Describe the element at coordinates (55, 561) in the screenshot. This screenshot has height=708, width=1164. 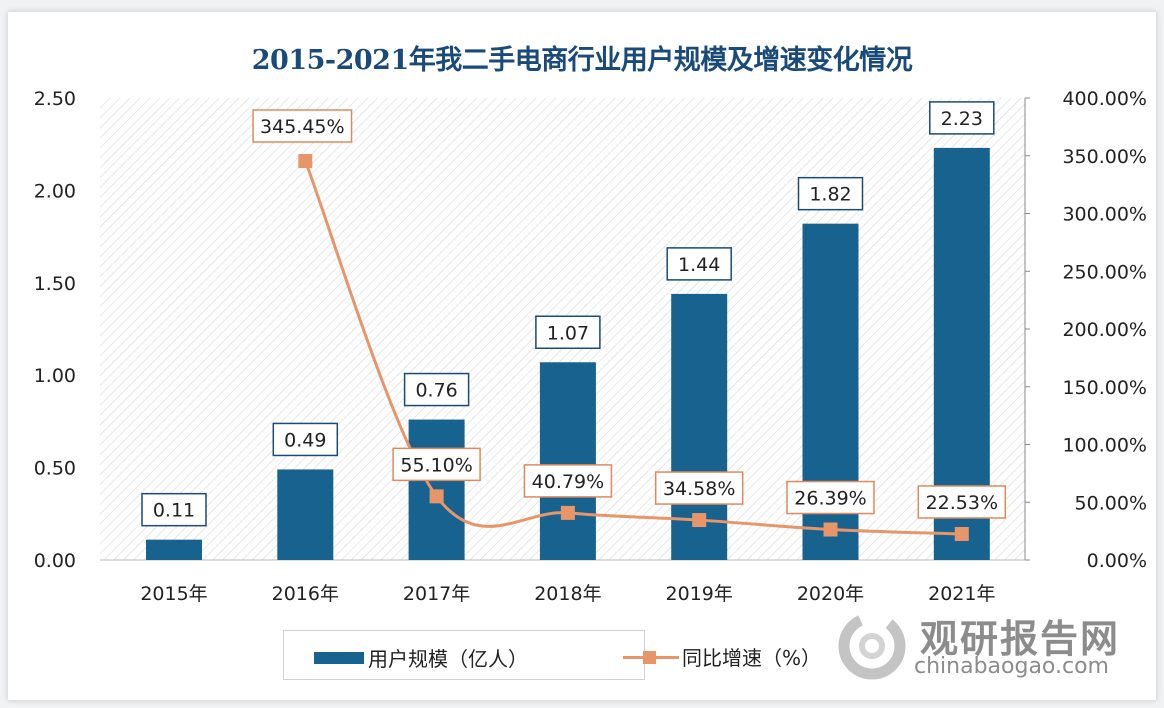
I see `left-axis-tick-label: 0.00` at that location.